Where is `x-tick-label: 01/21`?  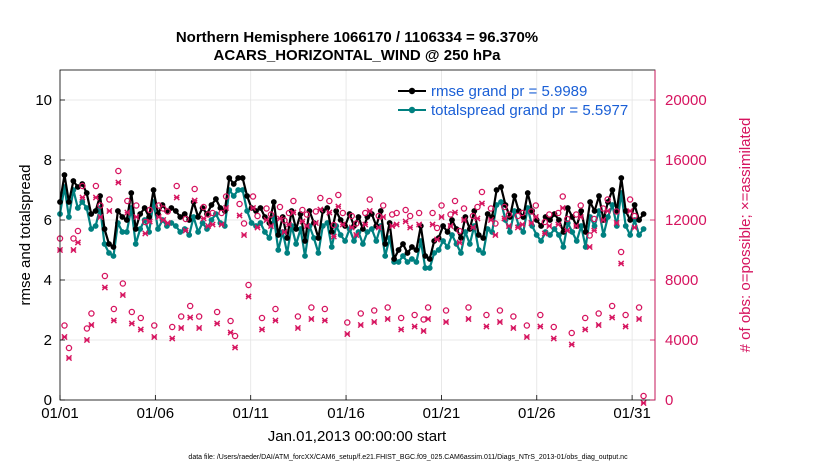
x-tick-label: 01/21 is located at coordinates (442, 413).